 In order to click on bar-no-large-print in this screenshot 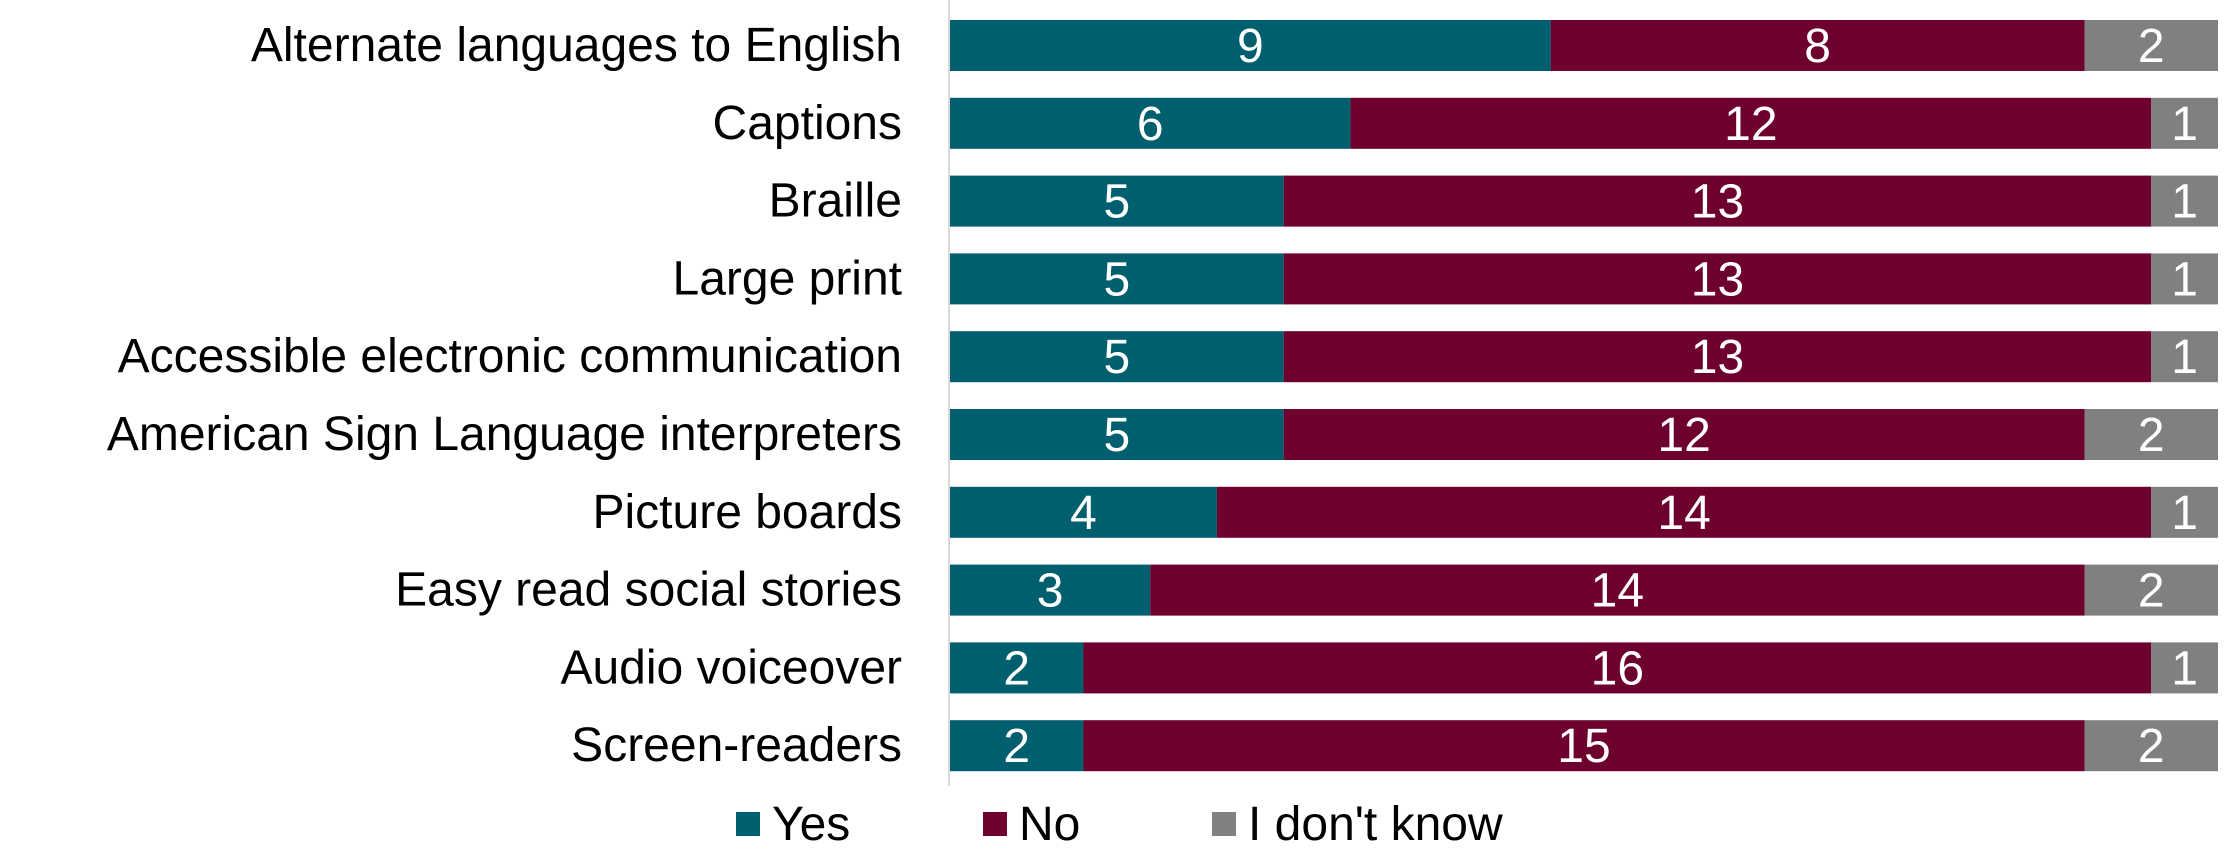, I will do `click(1717, 279)`.